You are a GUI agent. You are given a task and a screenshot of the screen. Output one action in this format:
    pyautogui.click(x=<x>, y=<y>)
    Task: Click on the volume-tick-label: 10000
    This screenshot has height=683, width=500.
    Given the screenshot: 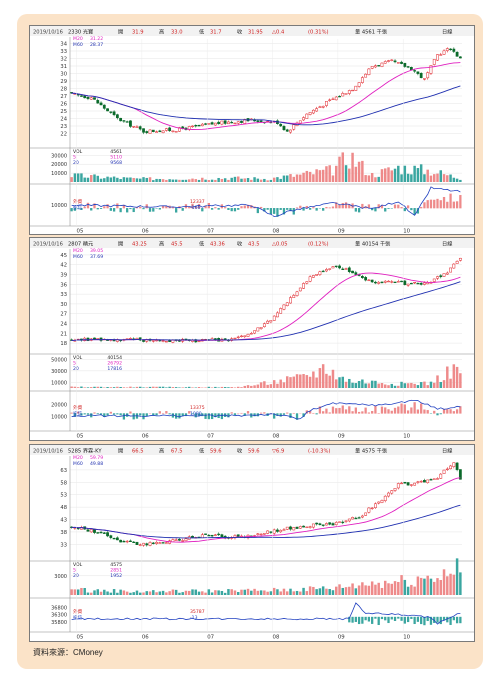 What is the action you would take?
    pyautogui.click(x=59, y=174)
    